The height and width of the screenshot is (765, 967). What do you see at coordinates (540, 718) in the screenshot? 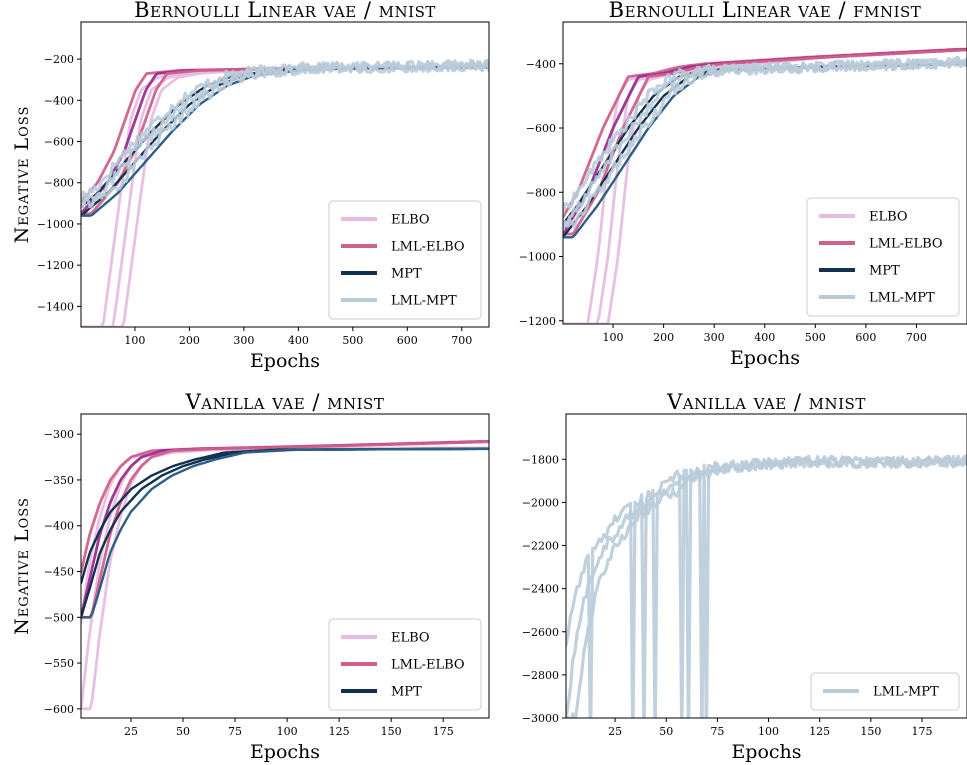
I see `y-tick-label: −3000` at bounding box center [540, 718].